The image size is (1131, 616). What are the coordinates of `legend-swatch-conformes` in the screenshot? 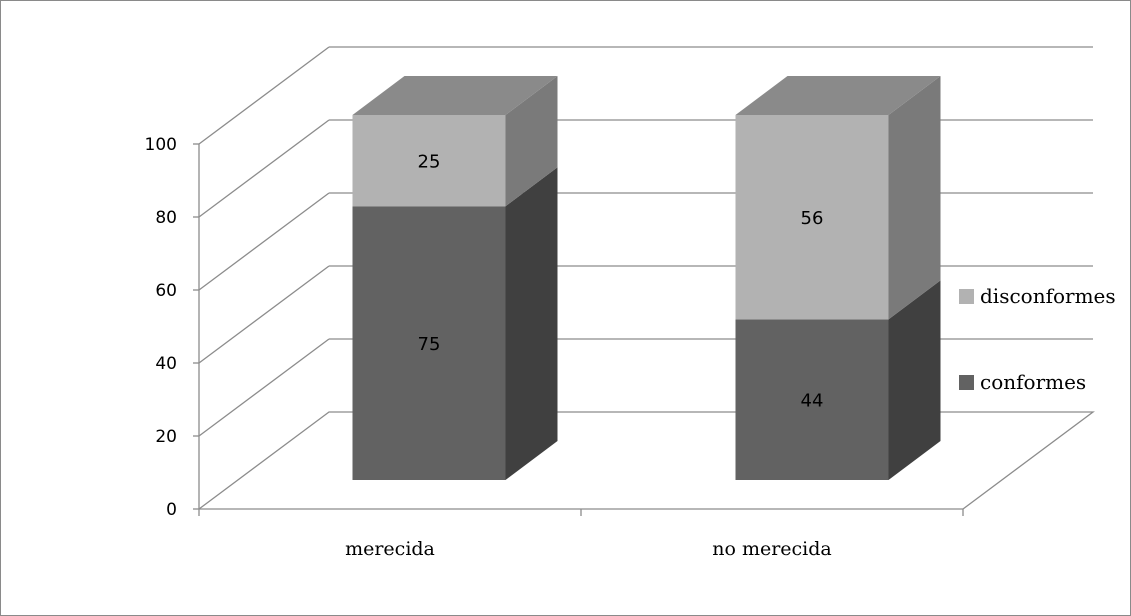 It's located at (966, 382).